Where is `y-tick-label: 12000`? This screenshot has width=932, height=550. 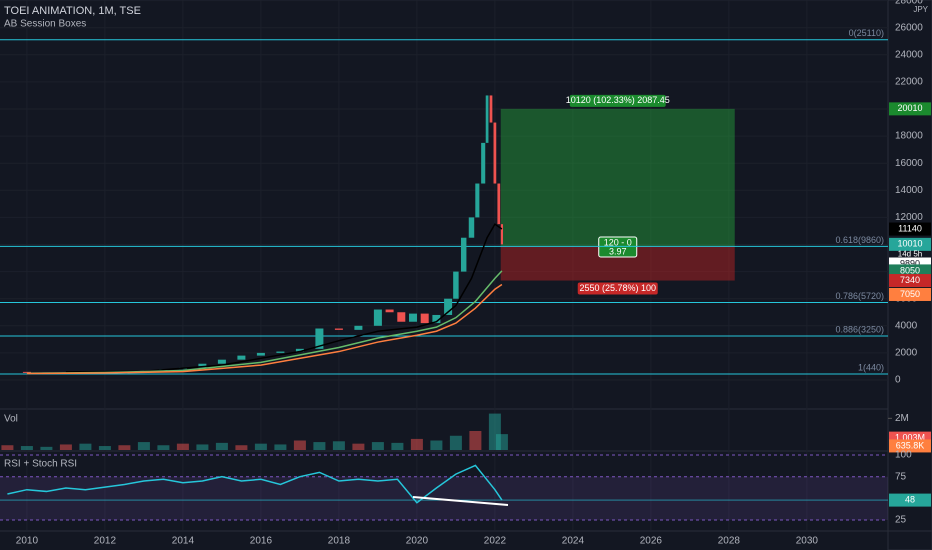
y-tick-label: 12000 is located at coordinates (909, 217).